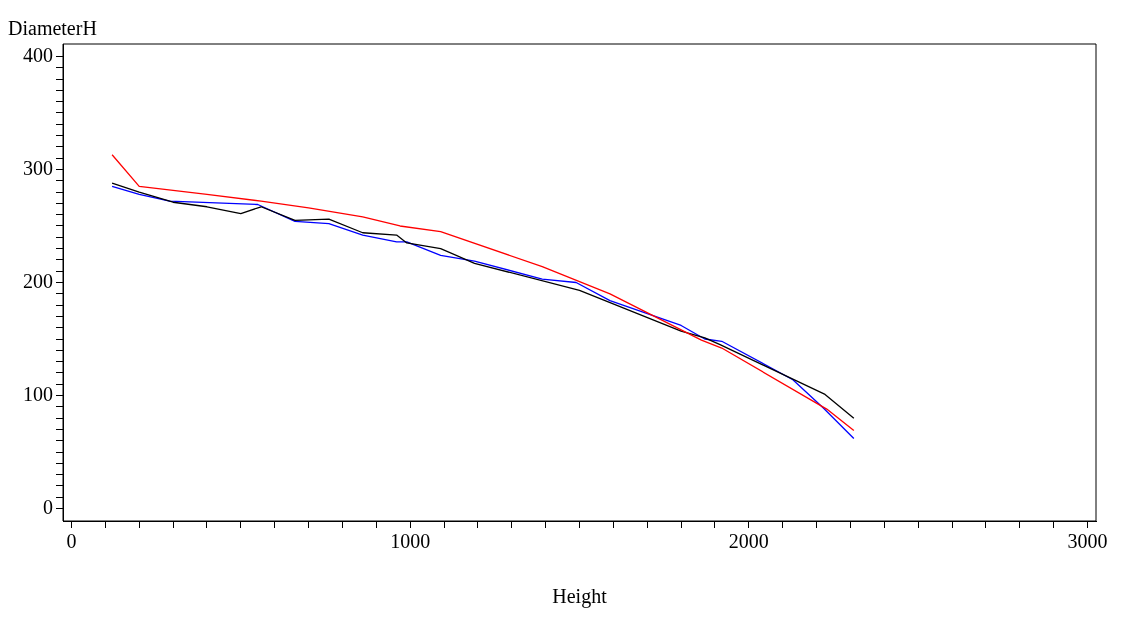 The image size is (1126, 624). I want to click on x-axis-title: Height, so click(580, 597).